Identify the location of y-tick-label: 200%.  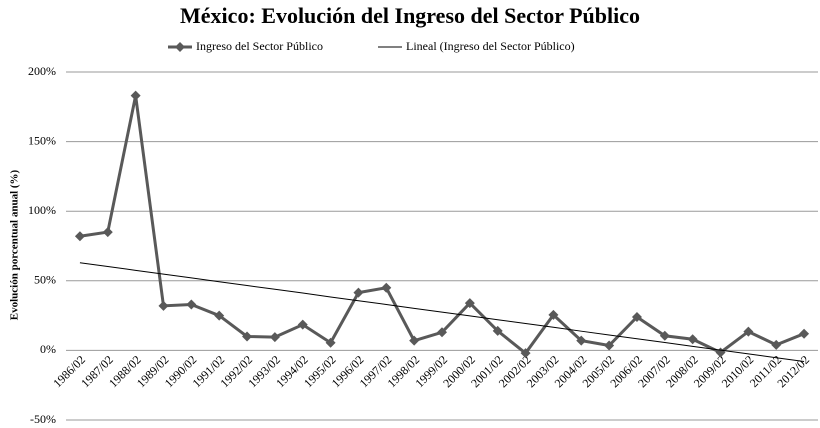
(42, 71).